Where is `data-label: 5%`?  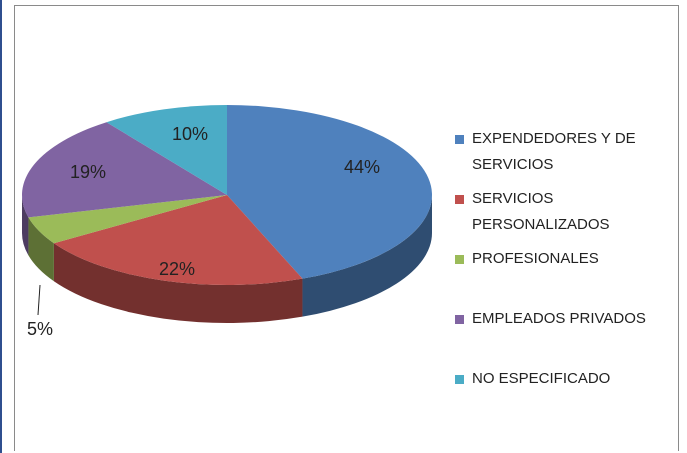 data-label: 5% is located at coordinates (40, 329).